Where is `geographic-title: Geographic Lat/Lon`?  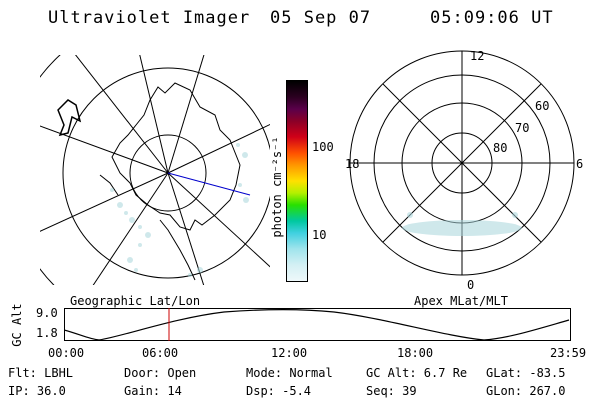
geographic-title: Geographic Lat/Lon is located at coordinates (135, 301).